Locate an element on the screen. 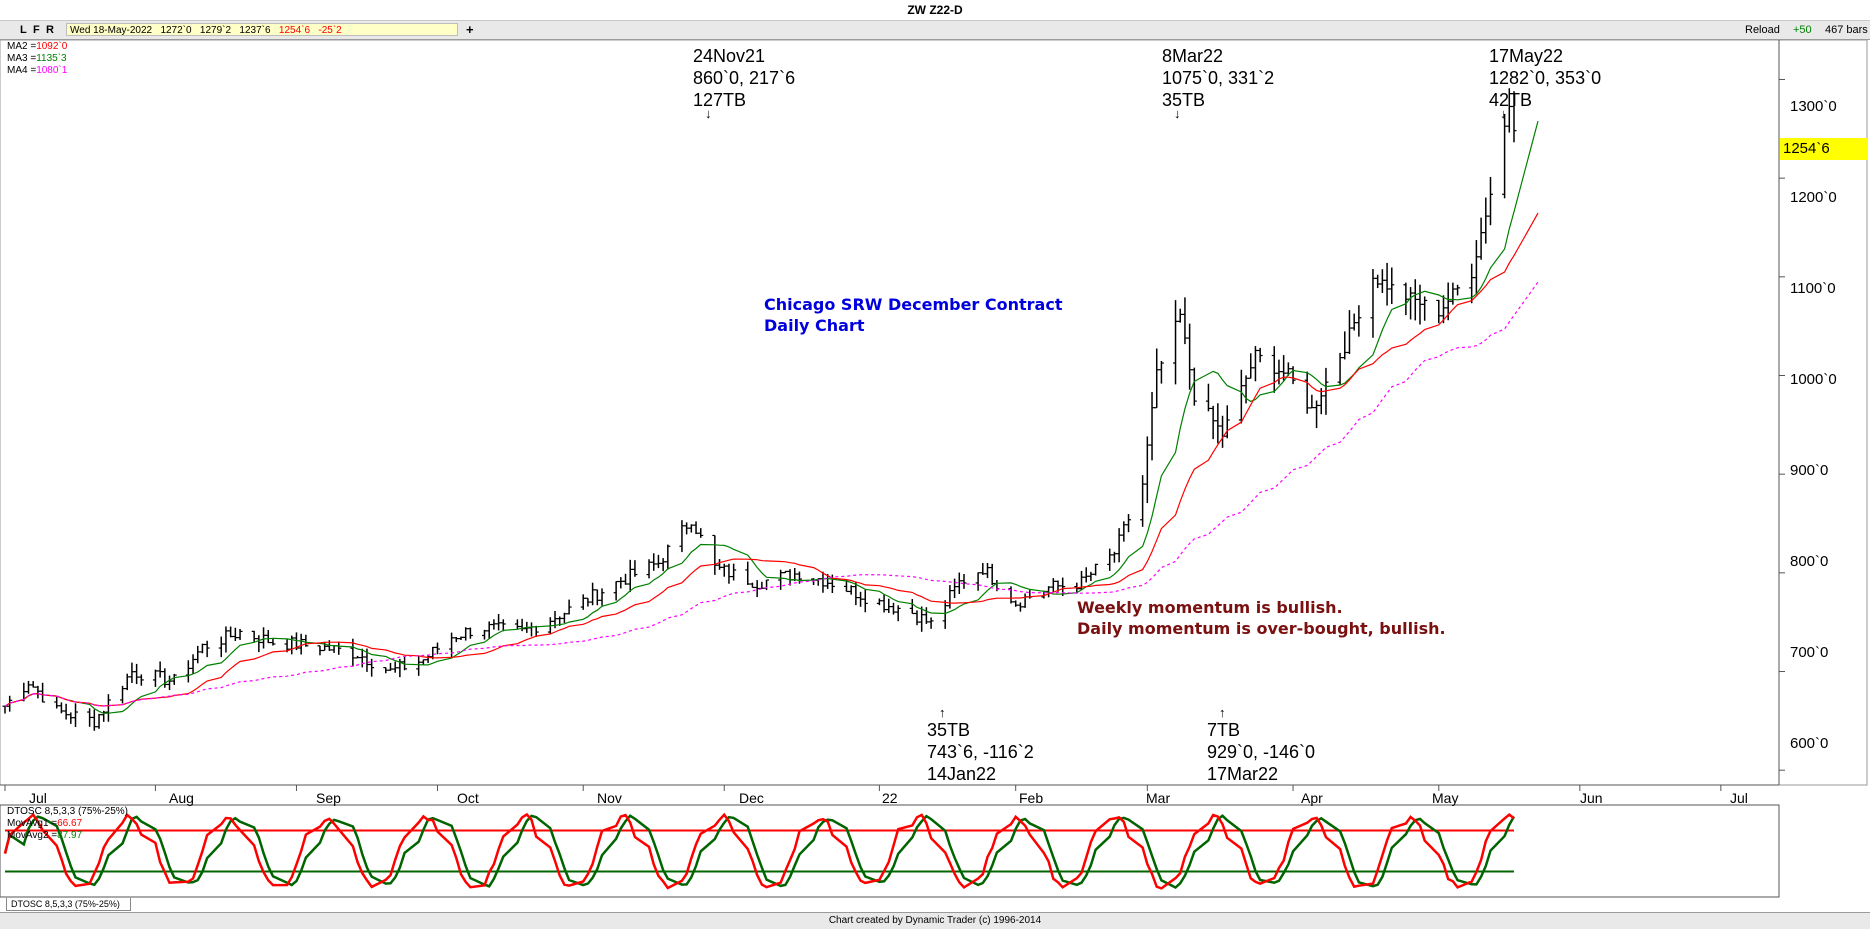 The image size is (1870, 929). oscillator-tab: DTOSC 8,5,3,3 (75%-25%) is located at coordinates (68, 904).